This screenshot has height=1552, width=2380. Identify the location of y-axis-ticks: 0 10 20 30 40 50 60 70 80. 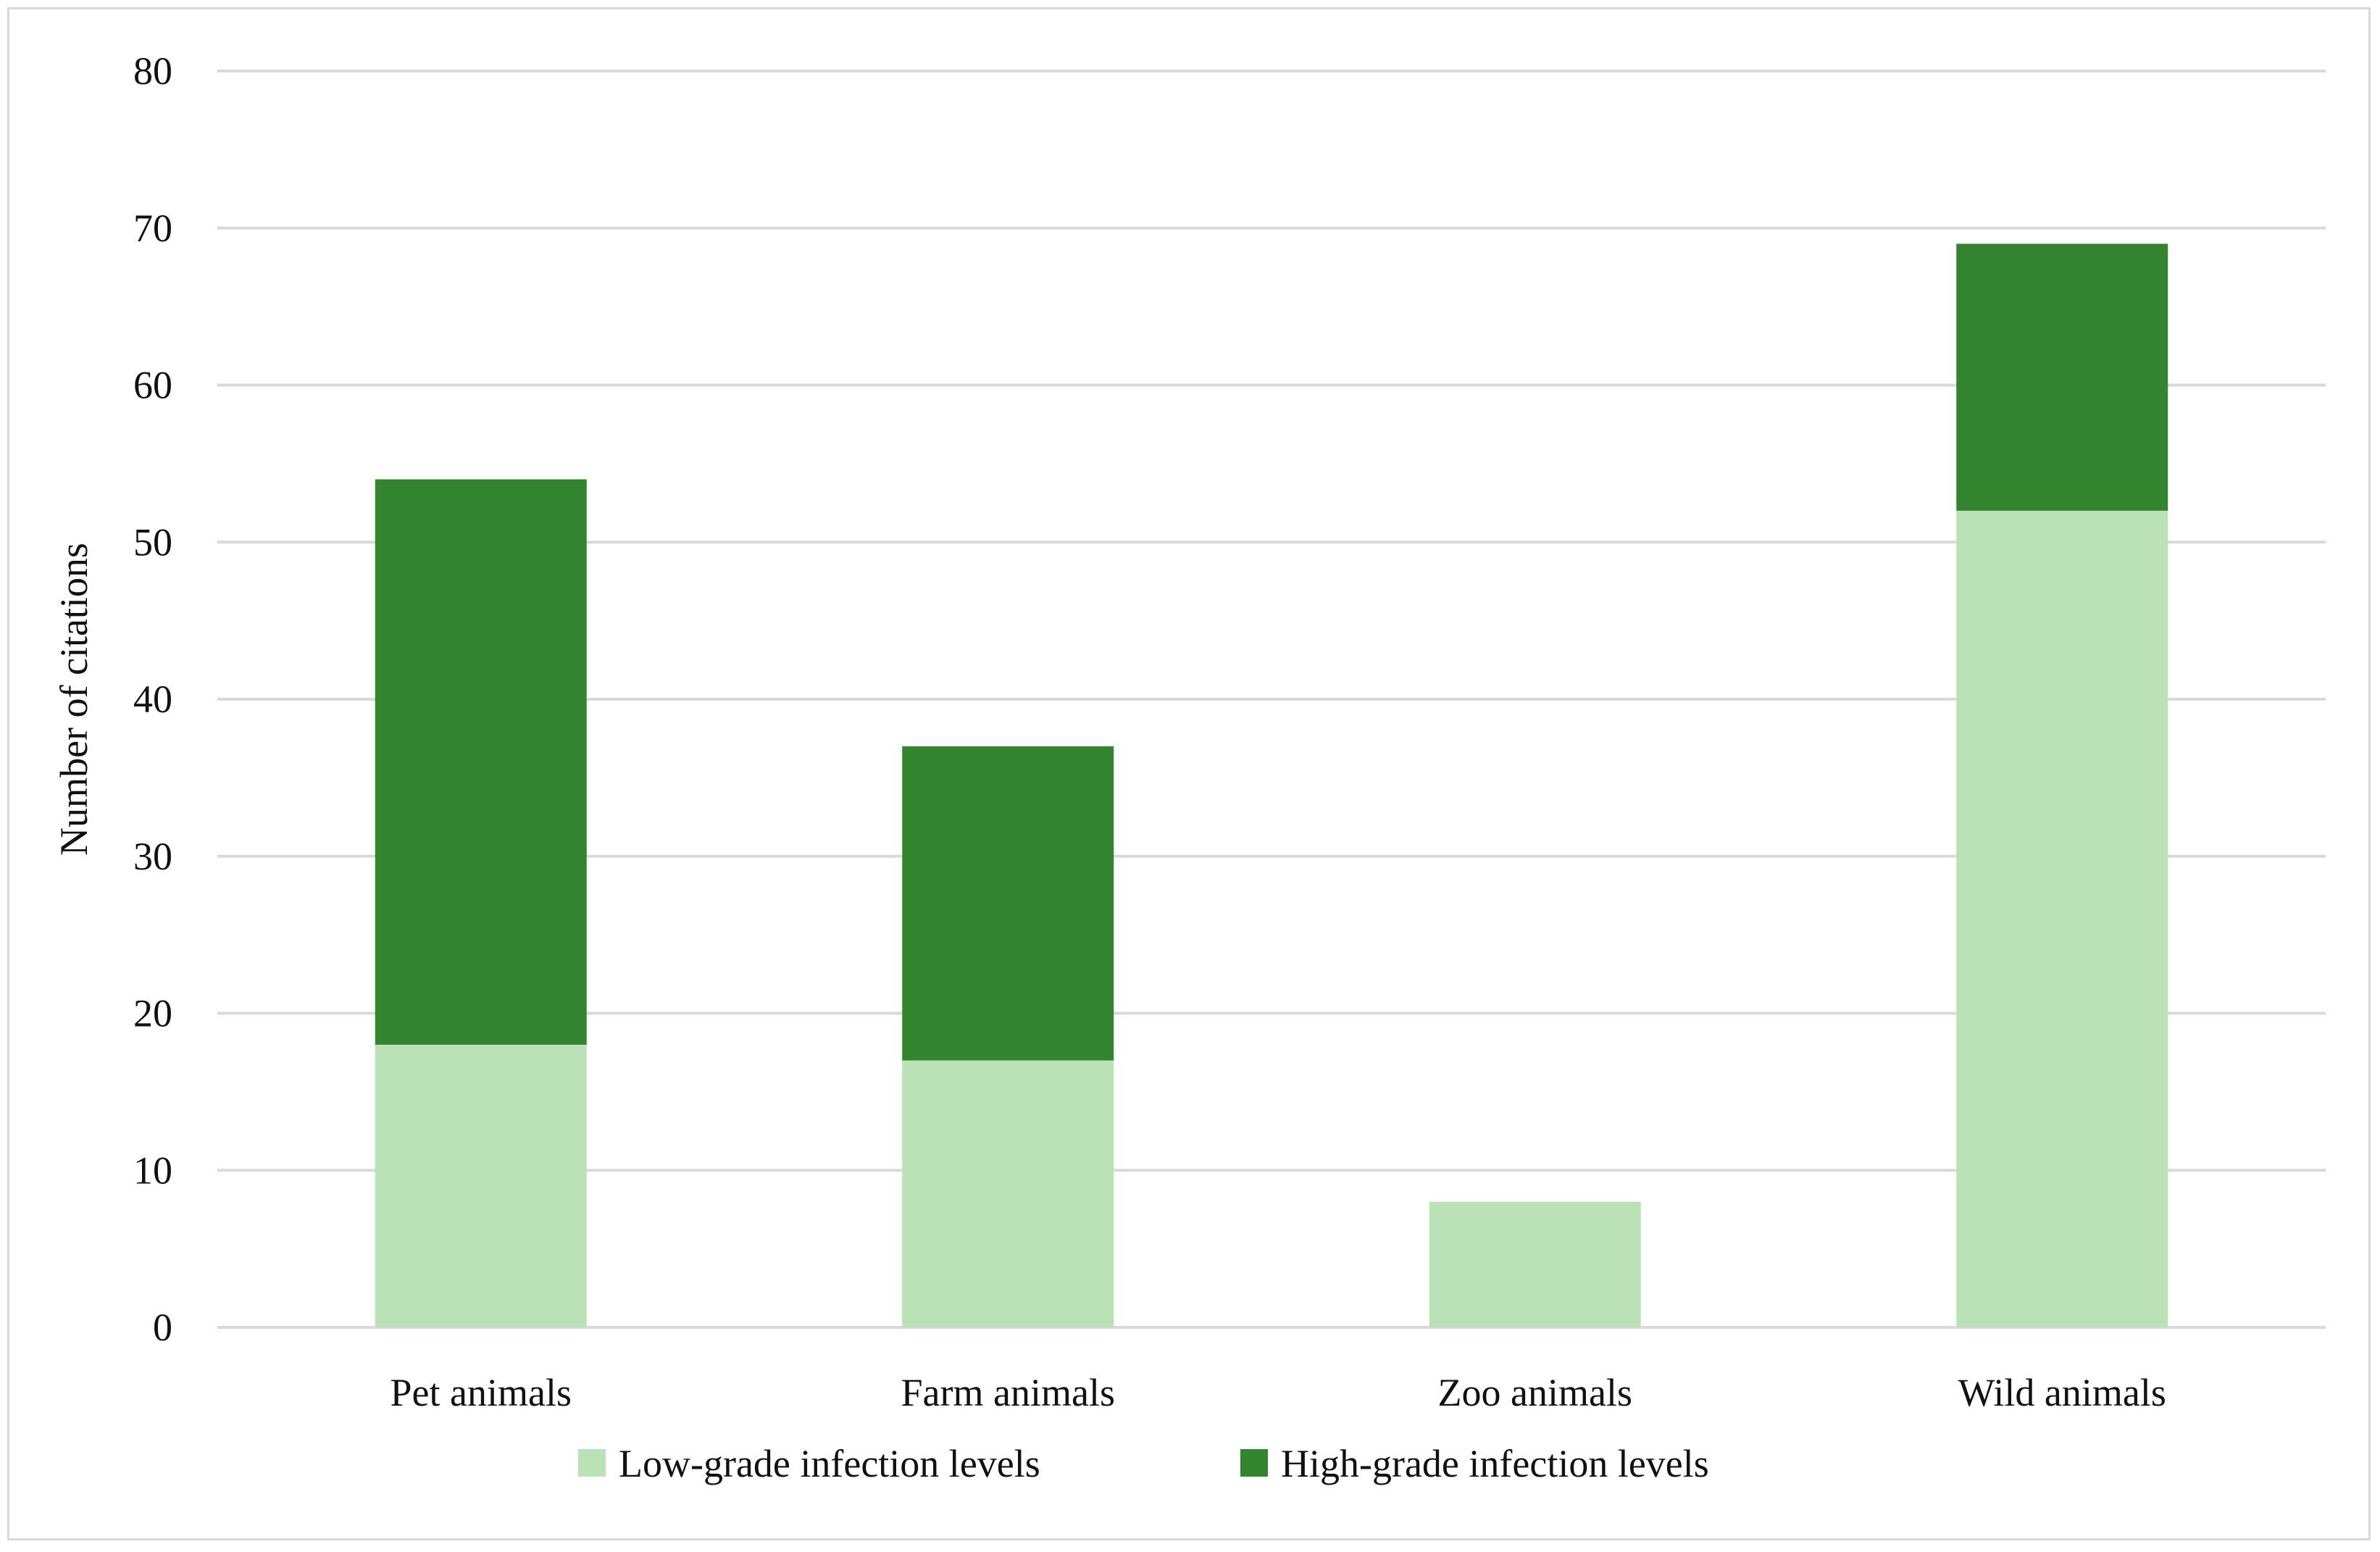
(152, 699).